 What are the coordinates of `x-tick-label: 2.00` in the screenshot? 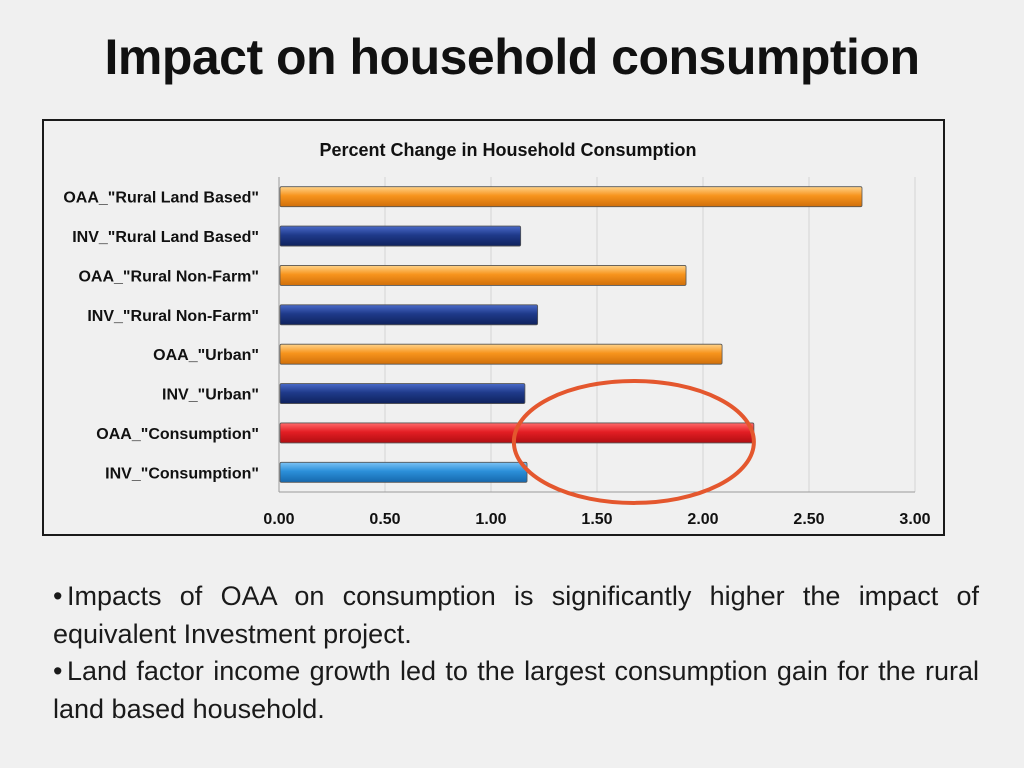 It's located at (702, 519).